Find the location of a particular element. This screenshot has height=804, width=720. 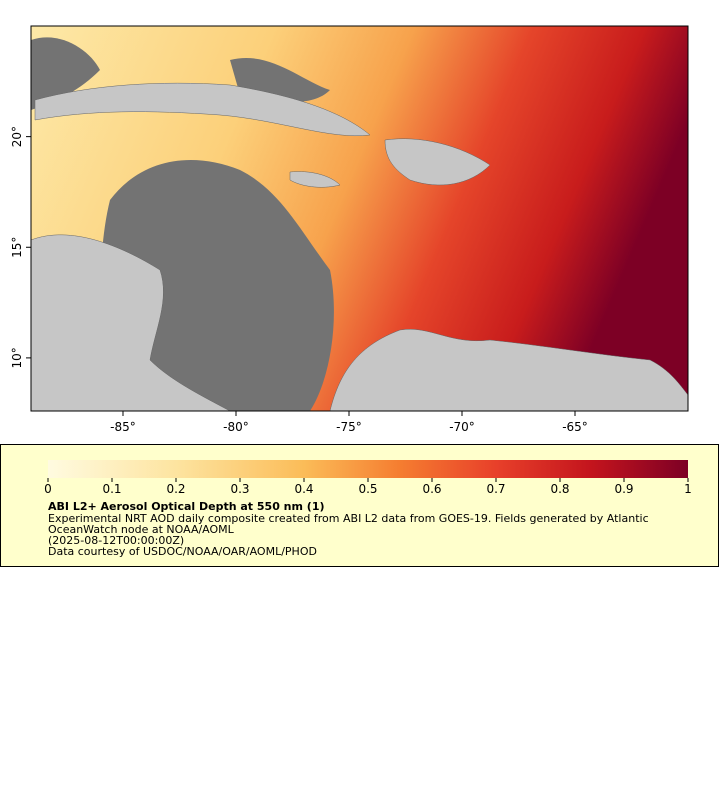

x-tick-label: -80° is located at coordinates (236, 427).